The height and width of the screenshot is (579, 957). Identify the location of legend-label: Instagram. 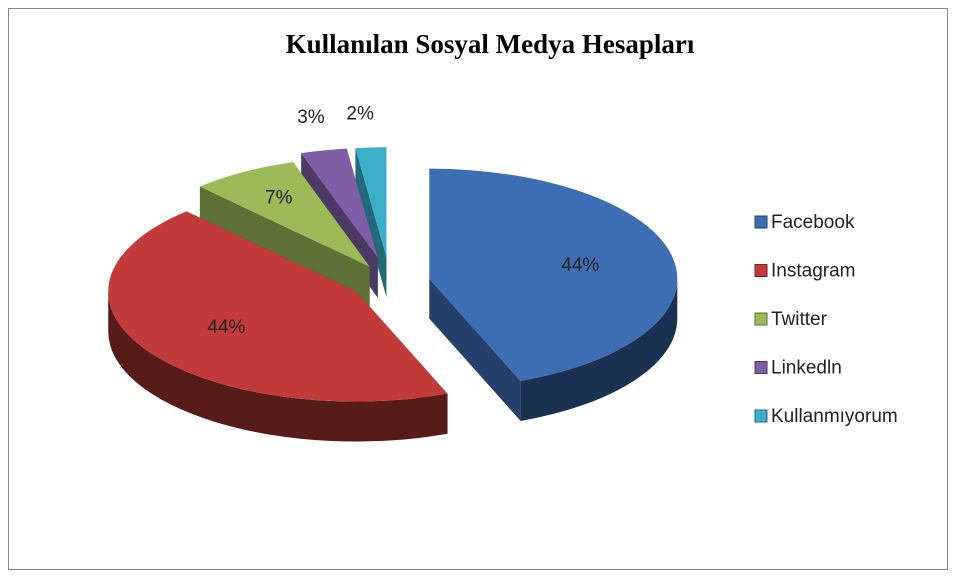
(813, 271).